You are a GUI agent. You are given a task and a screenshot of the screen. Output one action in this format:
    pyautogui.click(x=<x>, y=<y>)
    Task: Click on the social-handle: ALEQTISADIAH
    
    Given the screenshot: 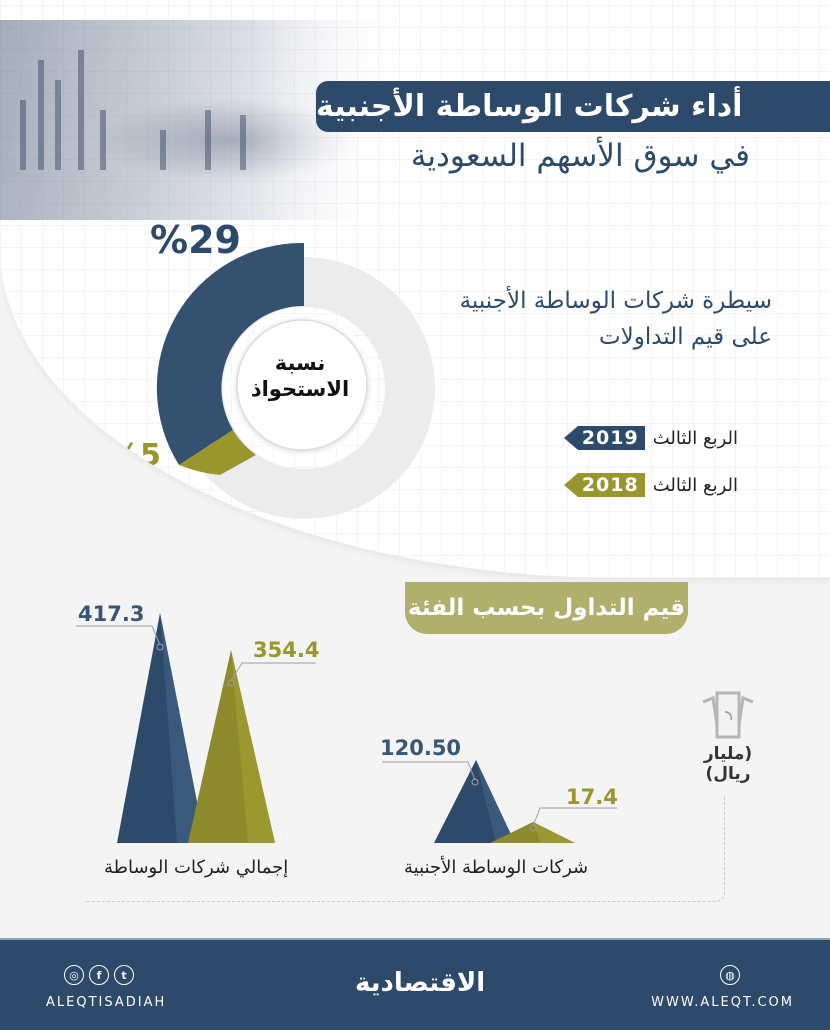 What is the action you would take?
    pyautogui.click(x=106, y=1002)
    